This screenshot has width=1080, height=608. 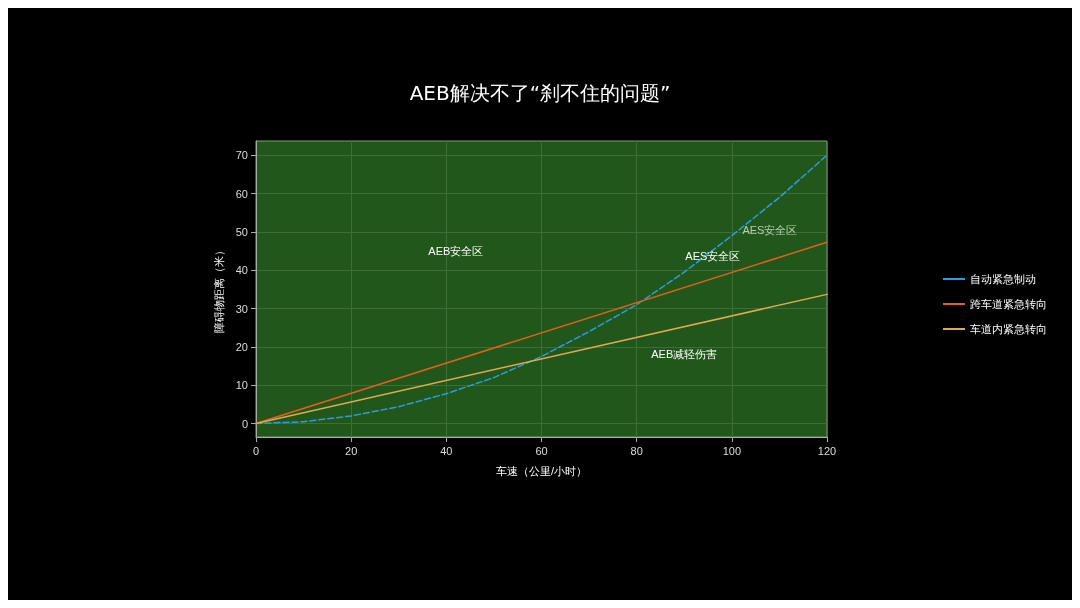 I want to click on chart-title: AEB解决不了“刹不住的问题”, so click(x=540, y=93).